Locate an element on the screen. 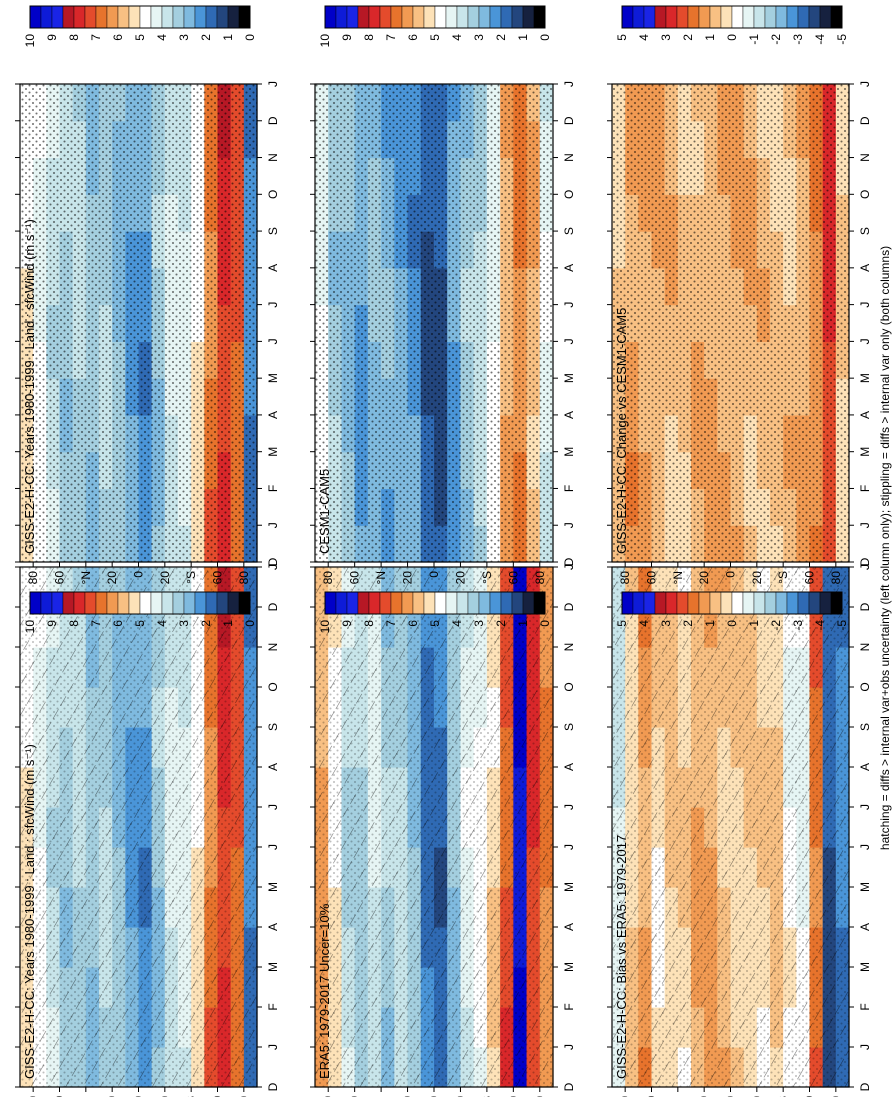  colorbar-frame is located at coordinates (435, 603).